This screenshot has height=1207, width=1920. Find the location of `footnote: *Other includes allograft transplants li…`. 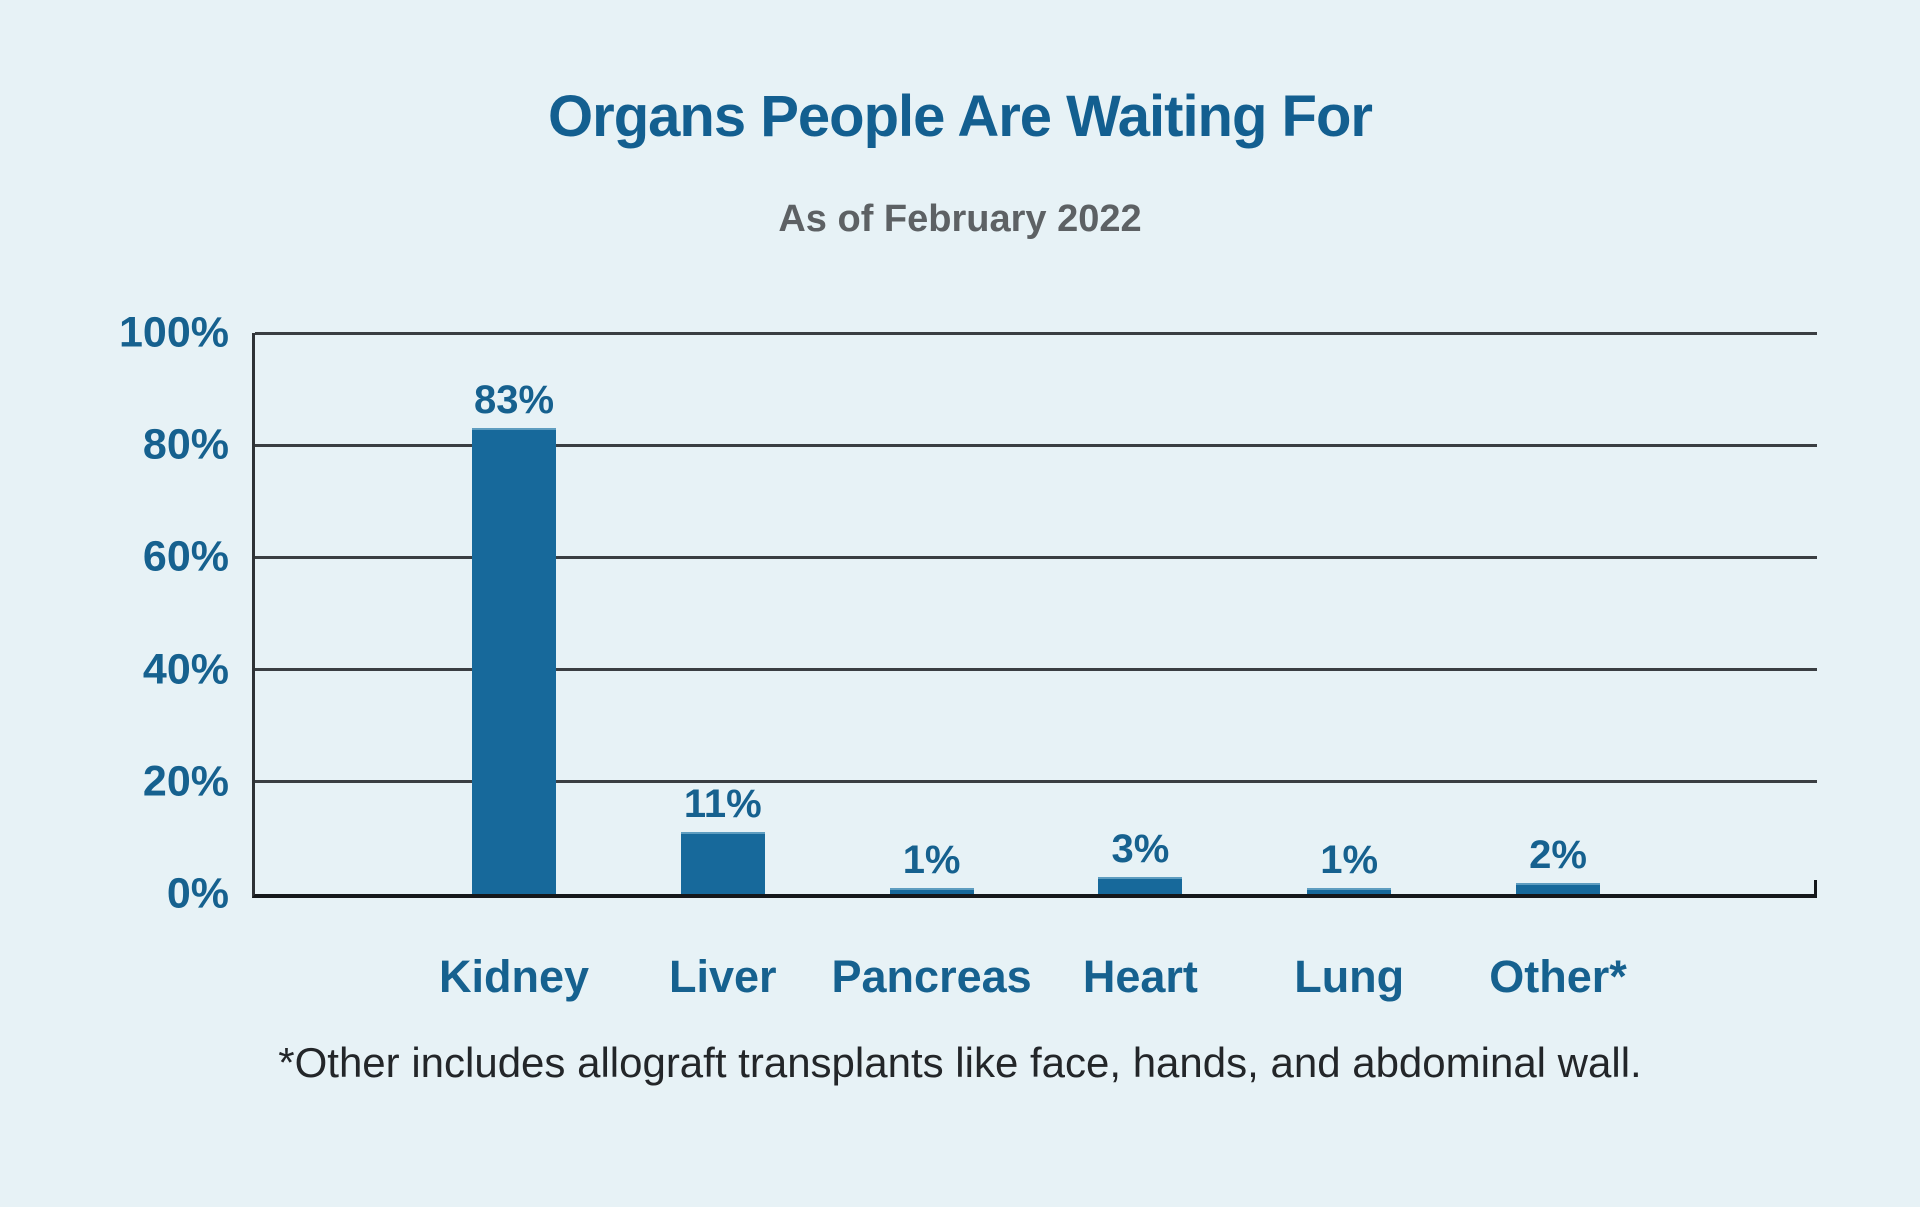

footnote: *Other includes allograft transplants li… is located at coordinates (960, 1062).